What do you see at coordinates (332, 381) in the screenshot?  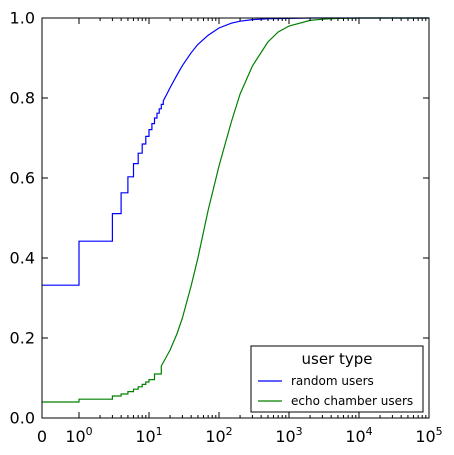 I see `legend-label-random-users: random users` at bounding box center [332, 381].